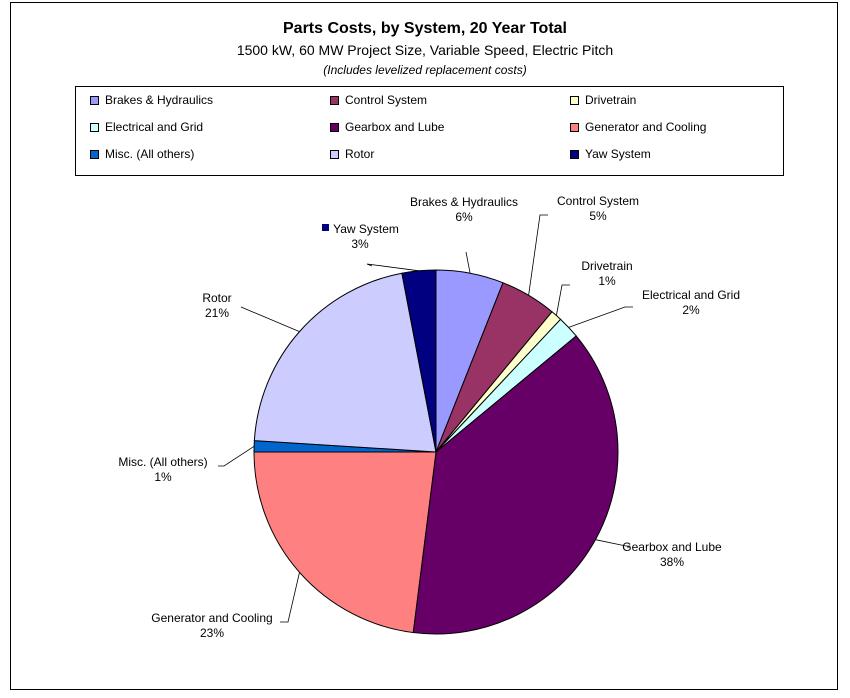  I want to click on leader-line-brakes-hydraulics, so click(468, 262).